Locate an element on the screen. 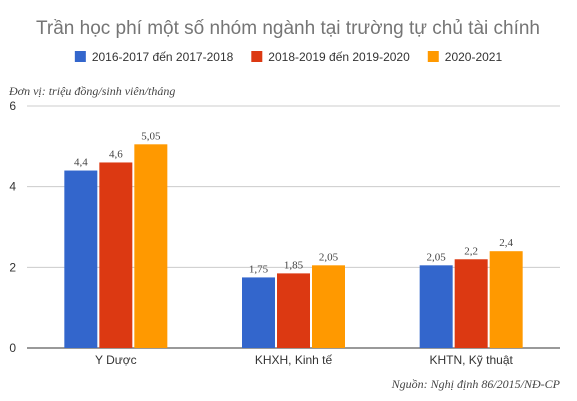  legend-label: 2020-2021 is located at coordinates (474, 57).